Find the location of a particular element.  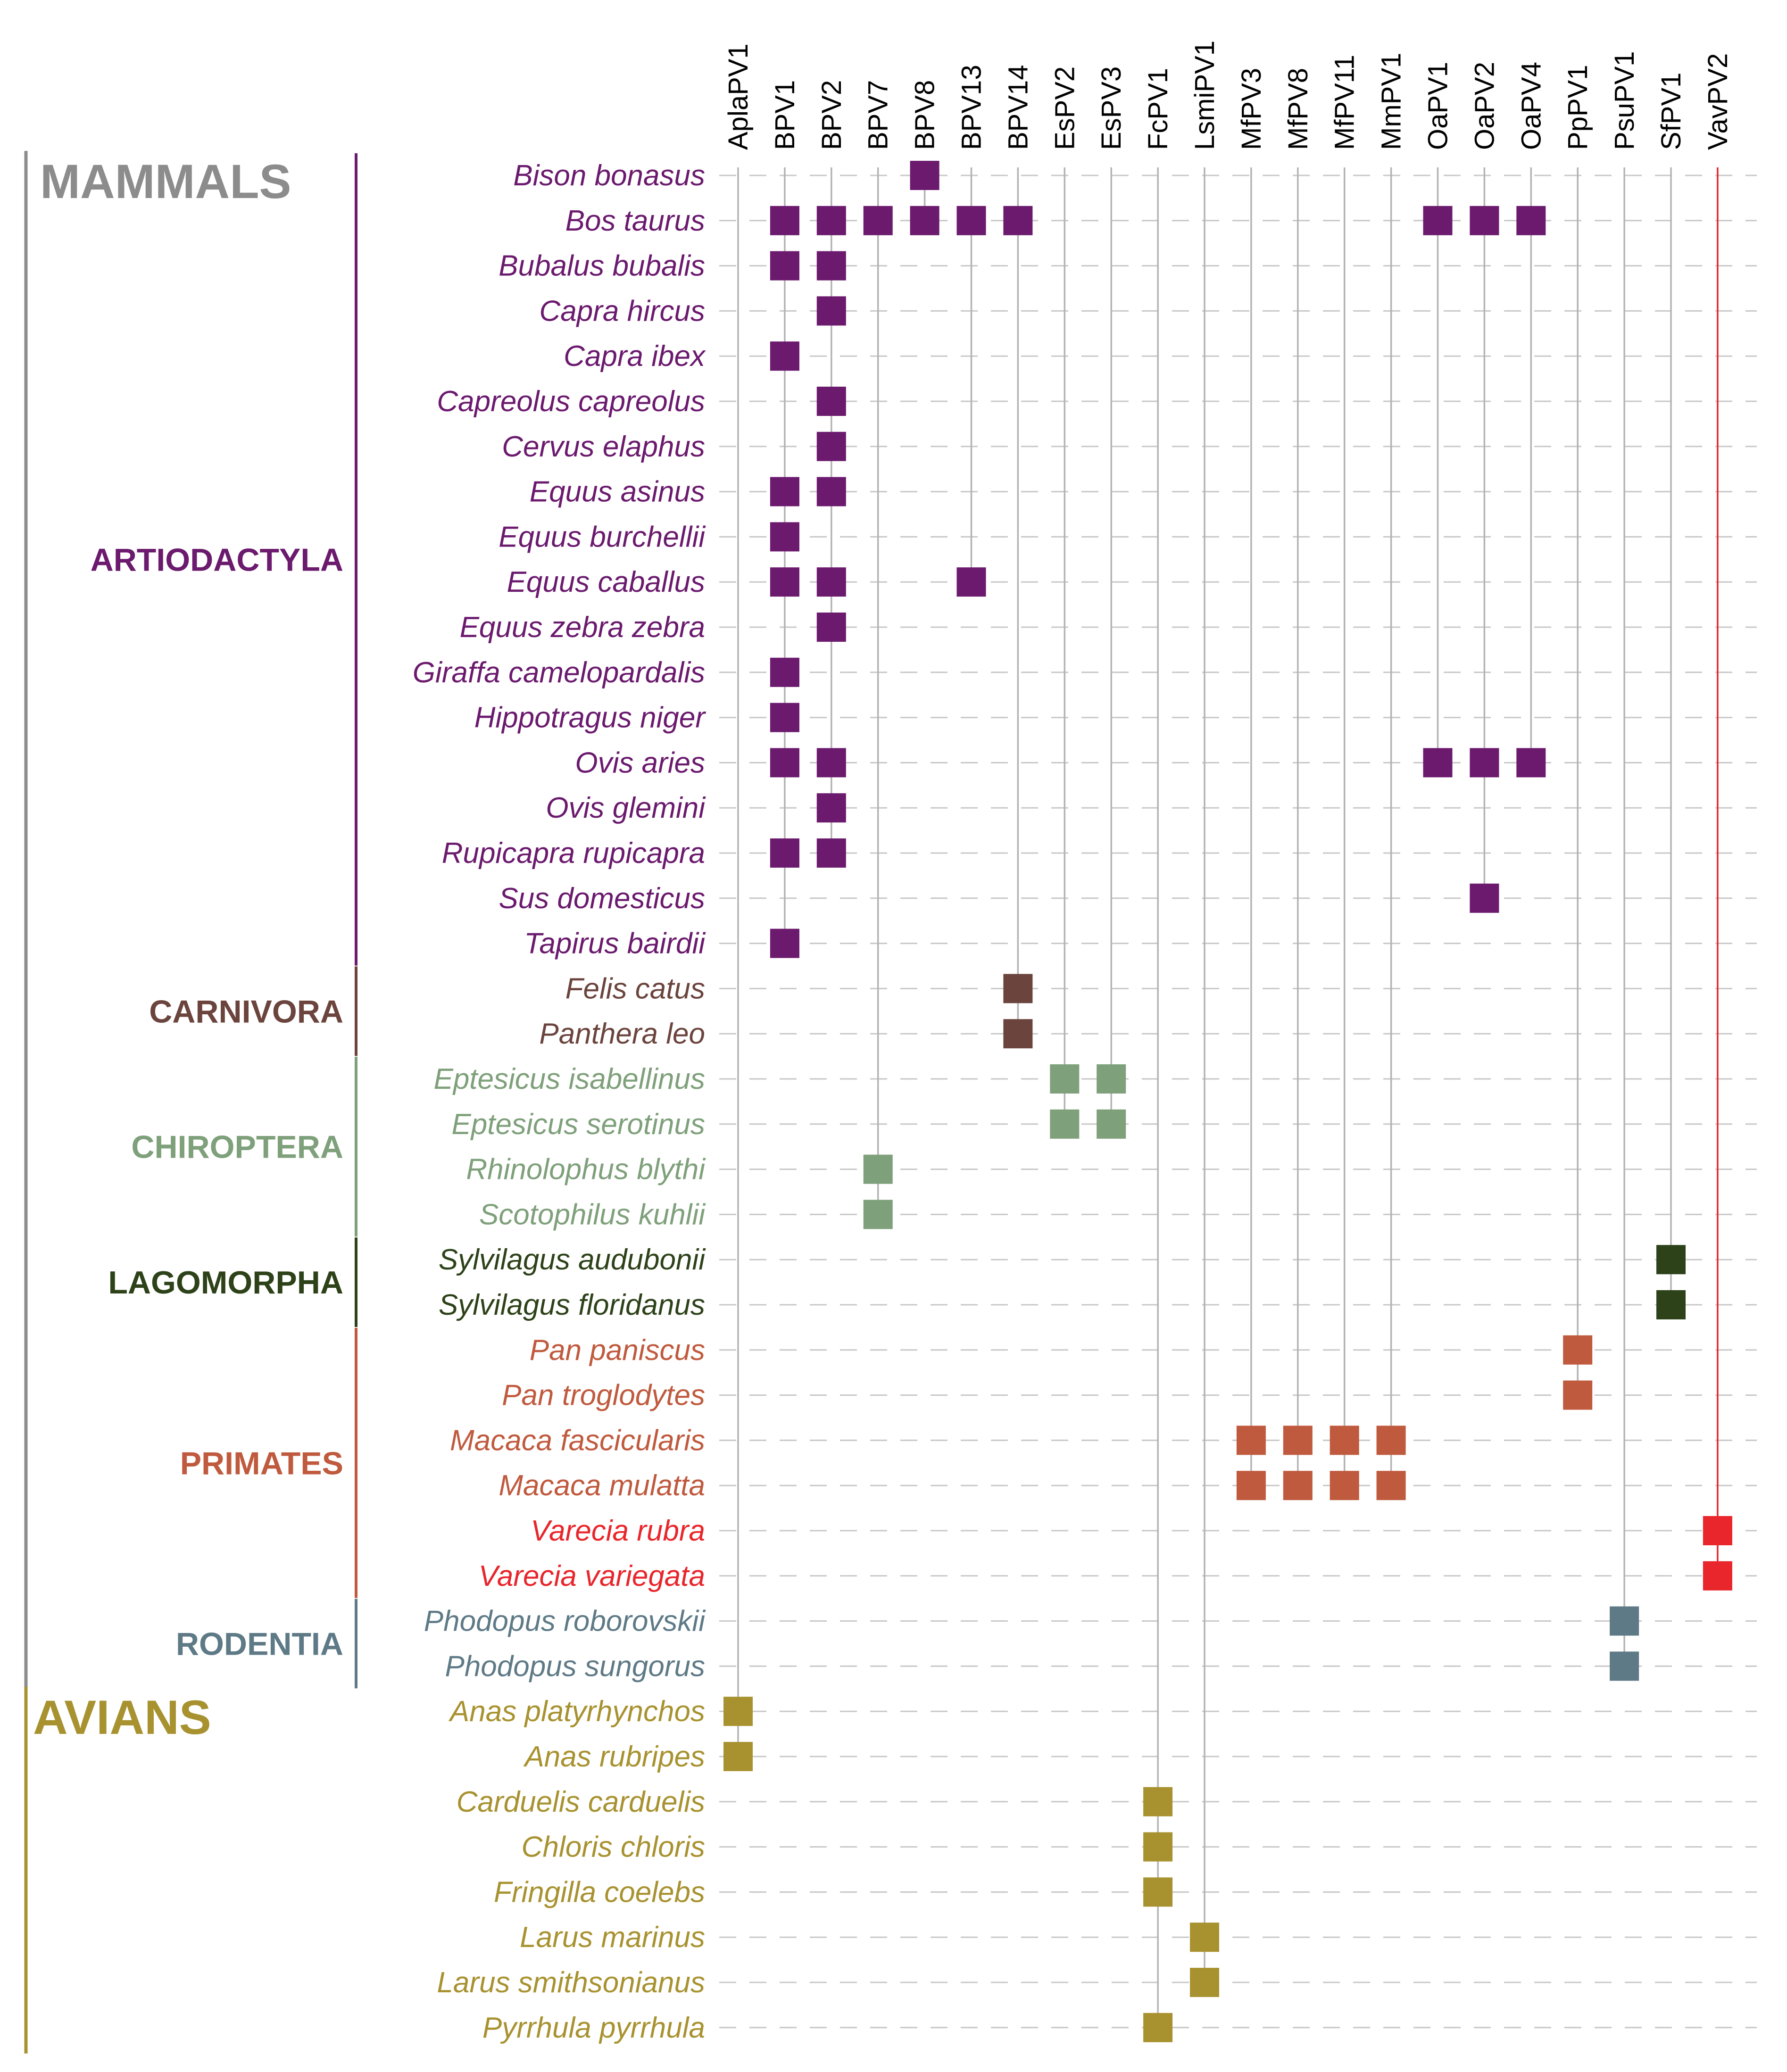

species-label: Fringilla coelebs is located at coordinates (599, 1892).